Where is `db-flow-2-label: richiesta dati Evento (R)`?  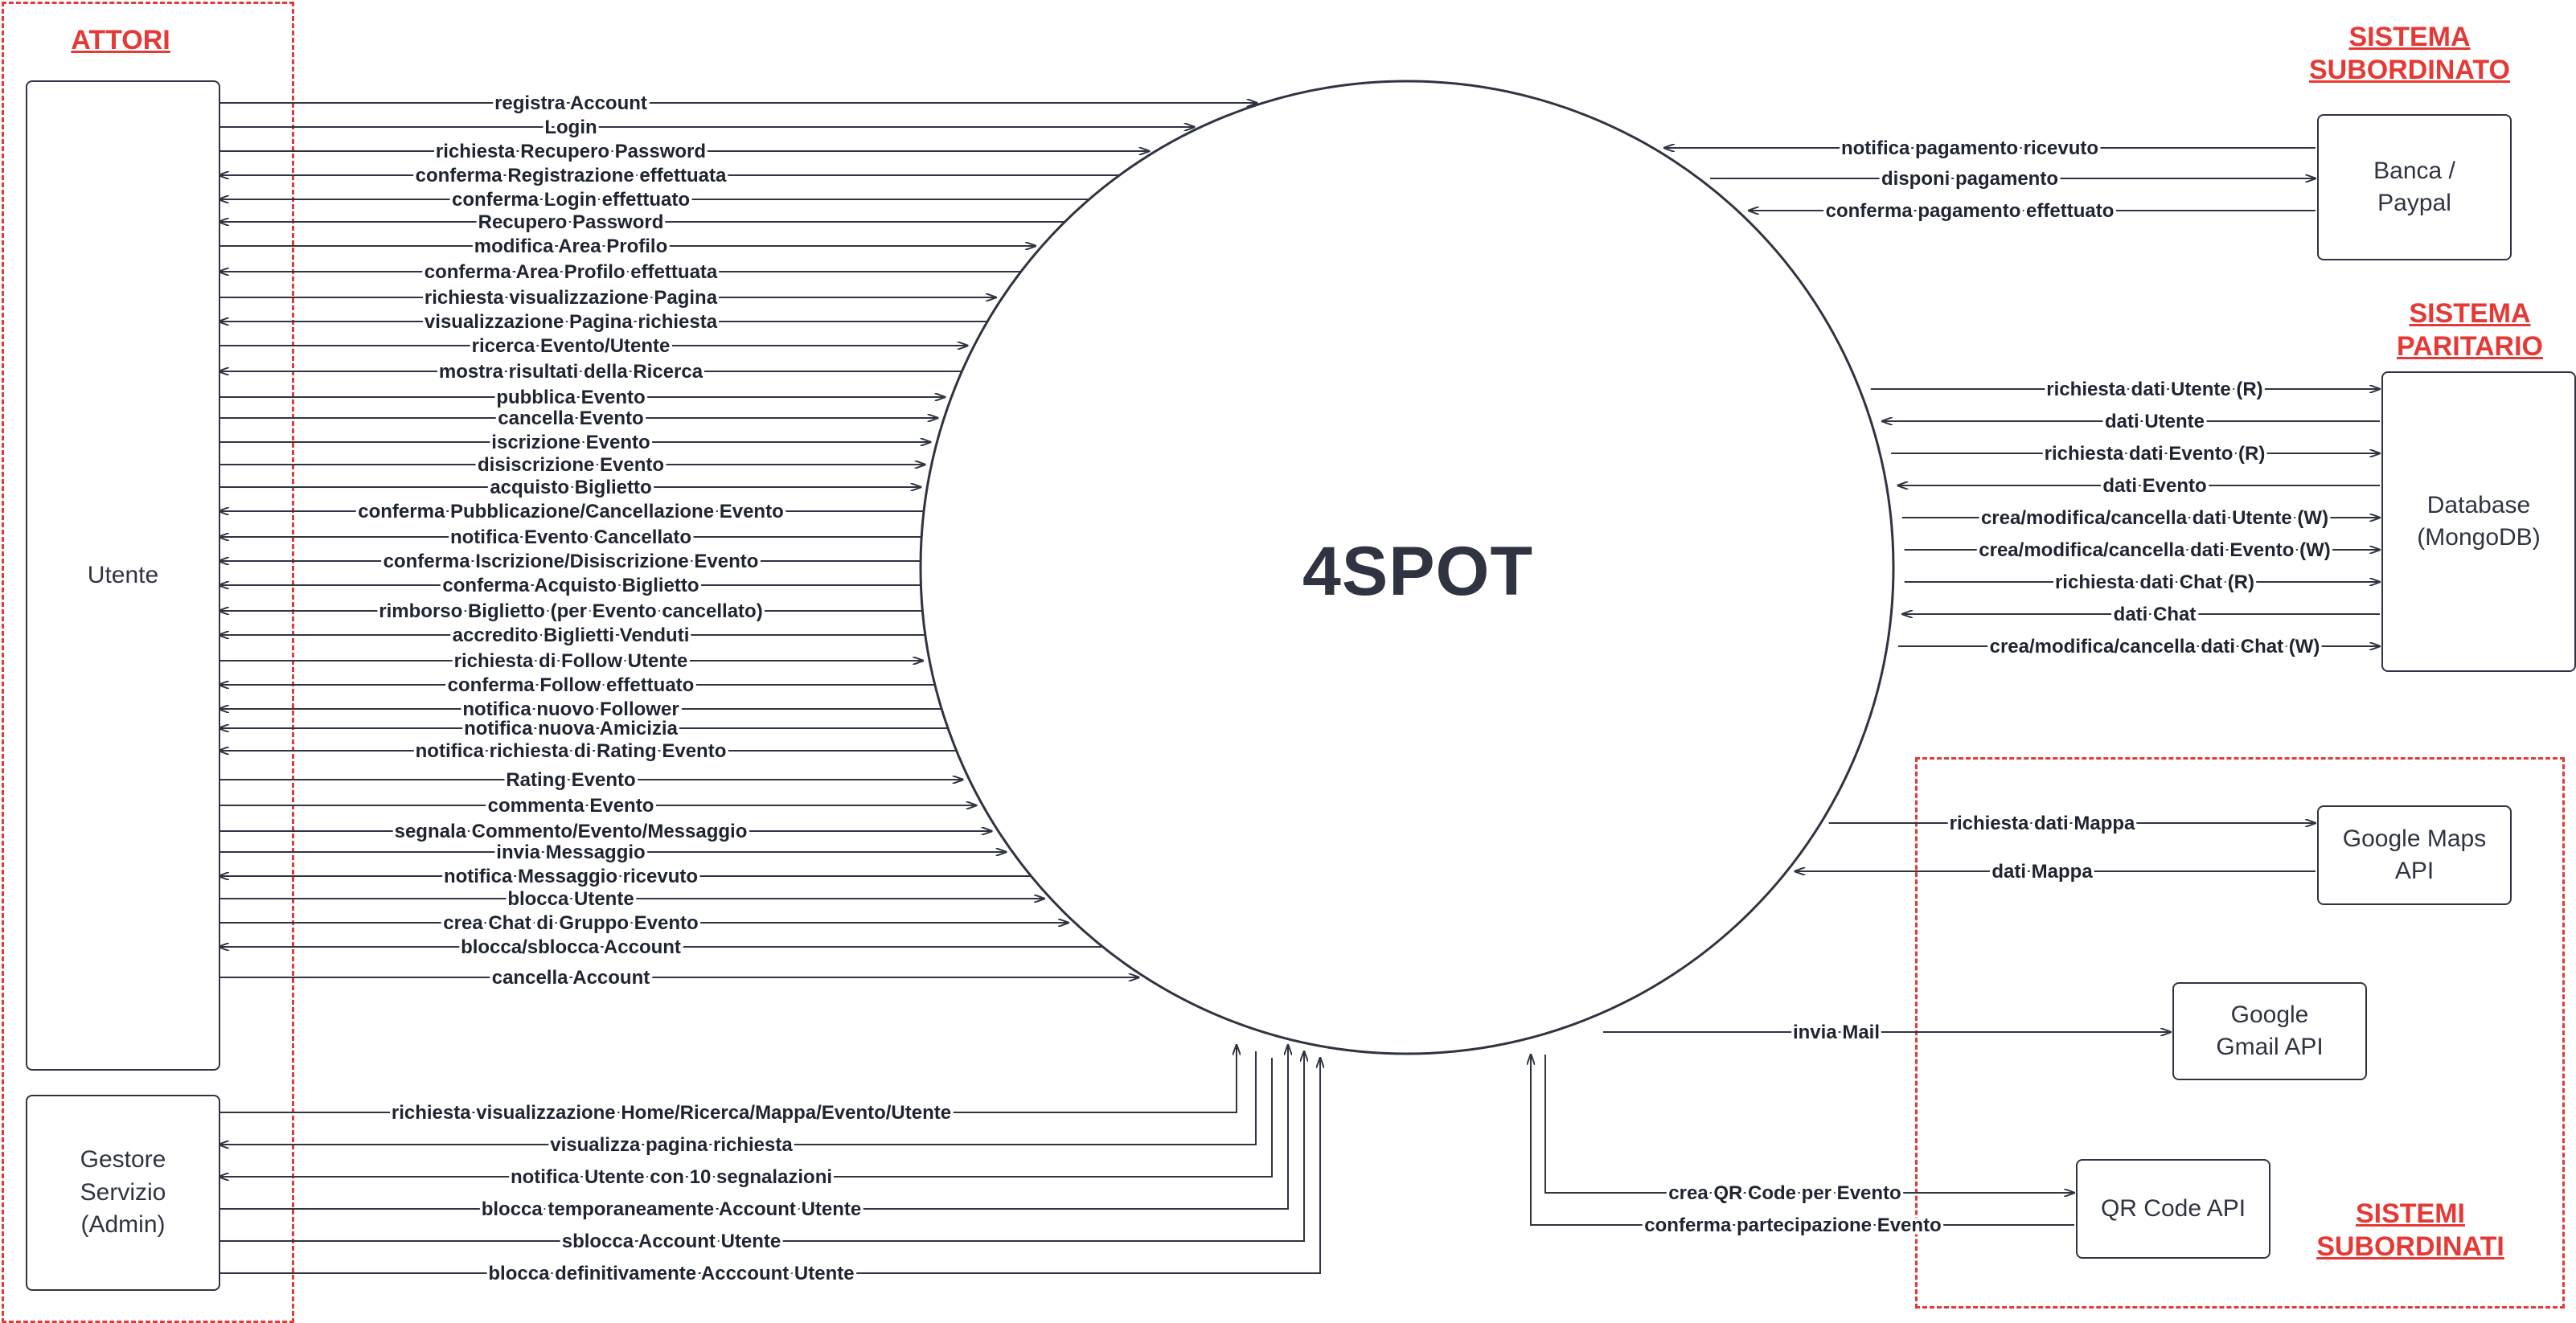 db-flow-2-label: richiesta dati Evento (R) is located at coordinates (2155, 454).